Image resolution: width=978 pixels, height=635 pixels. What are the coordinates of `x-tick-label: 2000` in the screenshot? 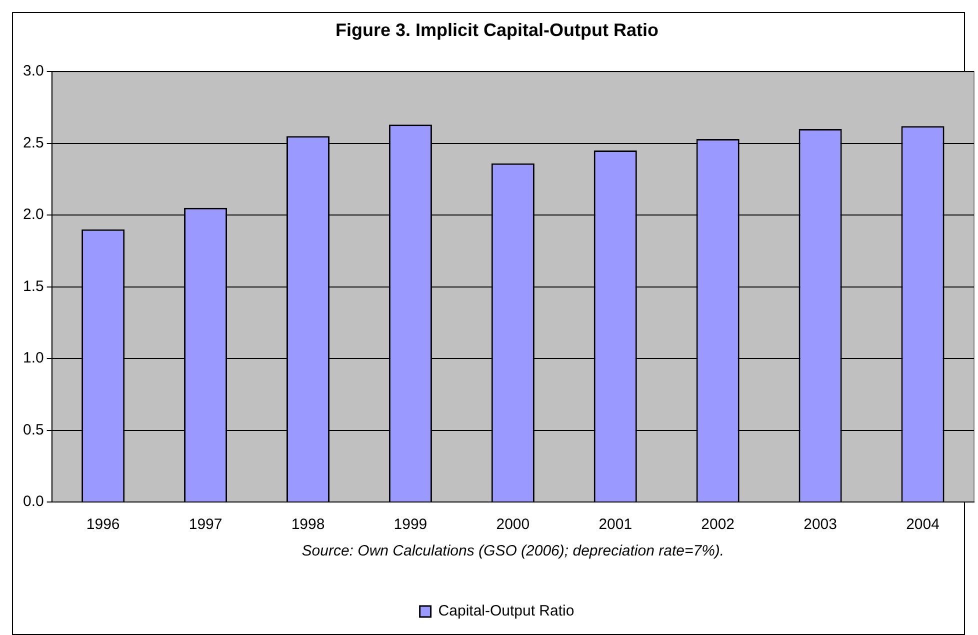 It's located at (513, 525).